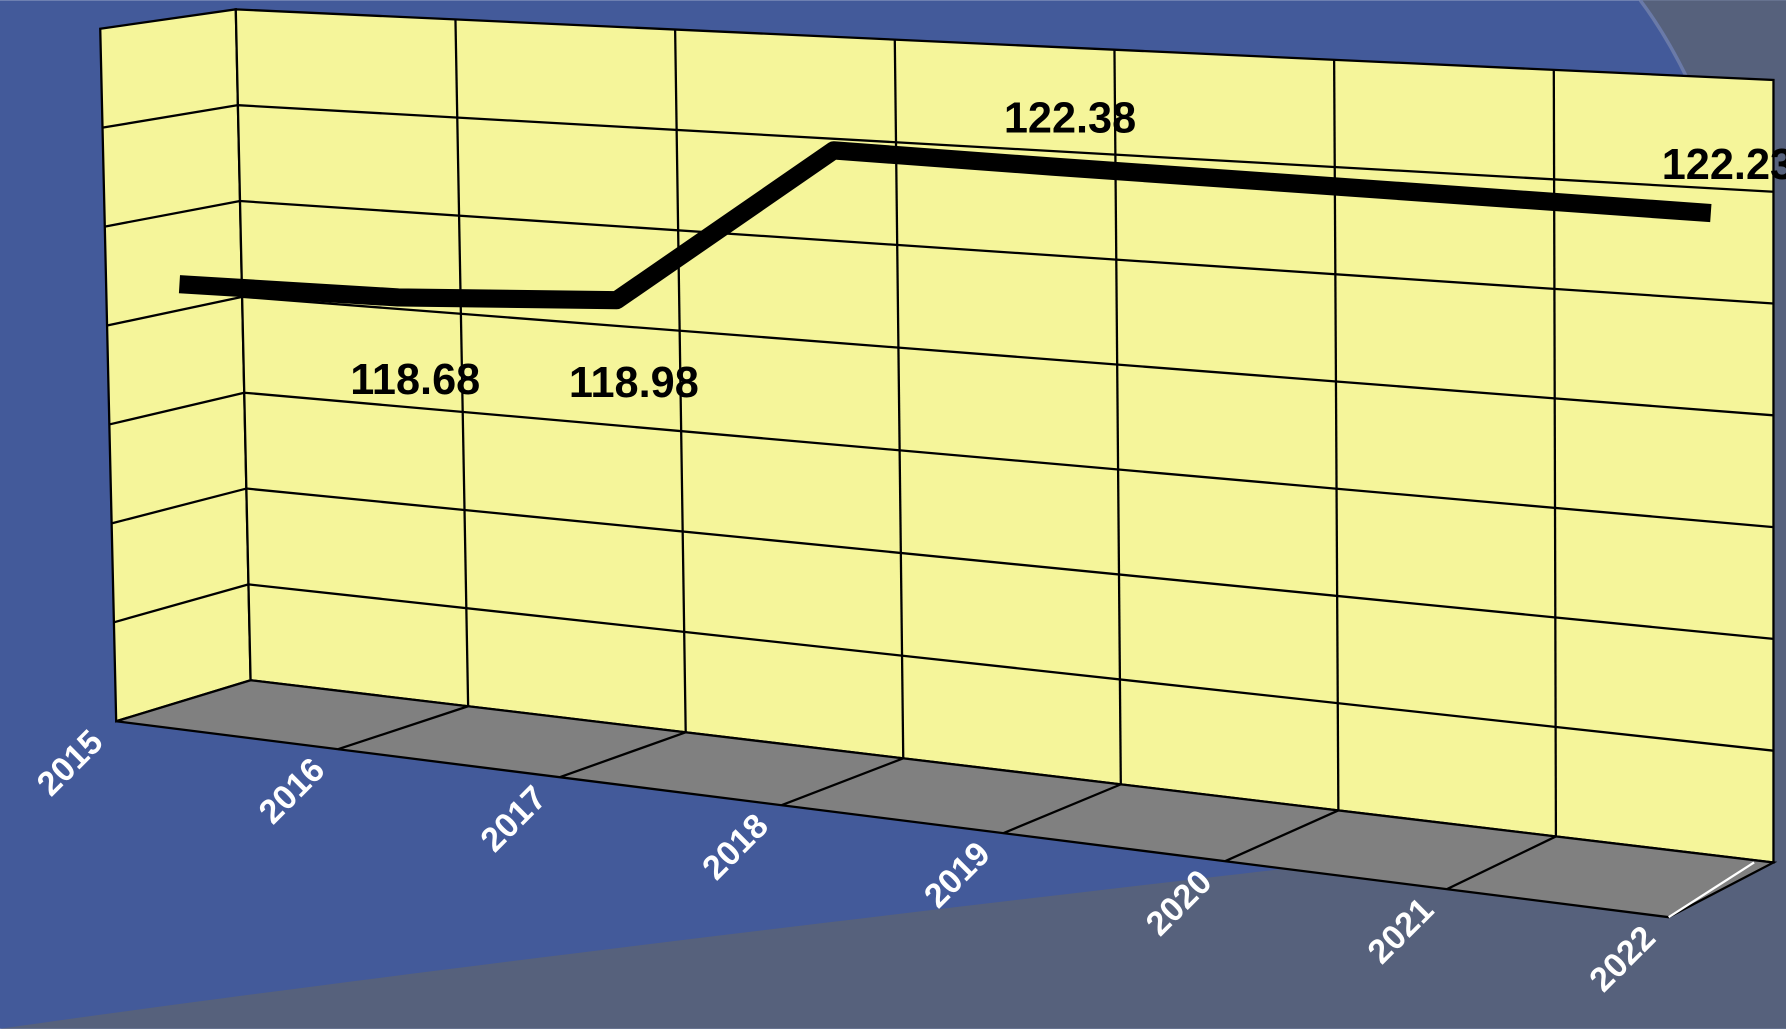 Image resolution: width=1786 pixels, height=1029 pixels. What do you see at coordinates (1711, 890) in the screenshot?
I see `floor-edge` at bounding box center [1711, 890].